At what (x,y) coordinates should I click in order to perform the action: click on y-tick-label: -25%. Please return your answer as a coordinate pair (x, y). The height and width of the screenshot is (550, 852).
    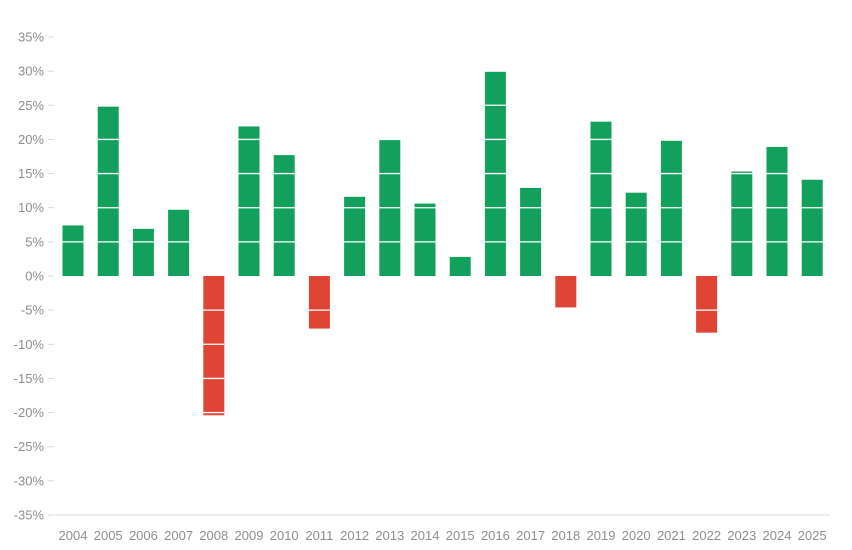
    Looking at the image, I should click on (29, 446).